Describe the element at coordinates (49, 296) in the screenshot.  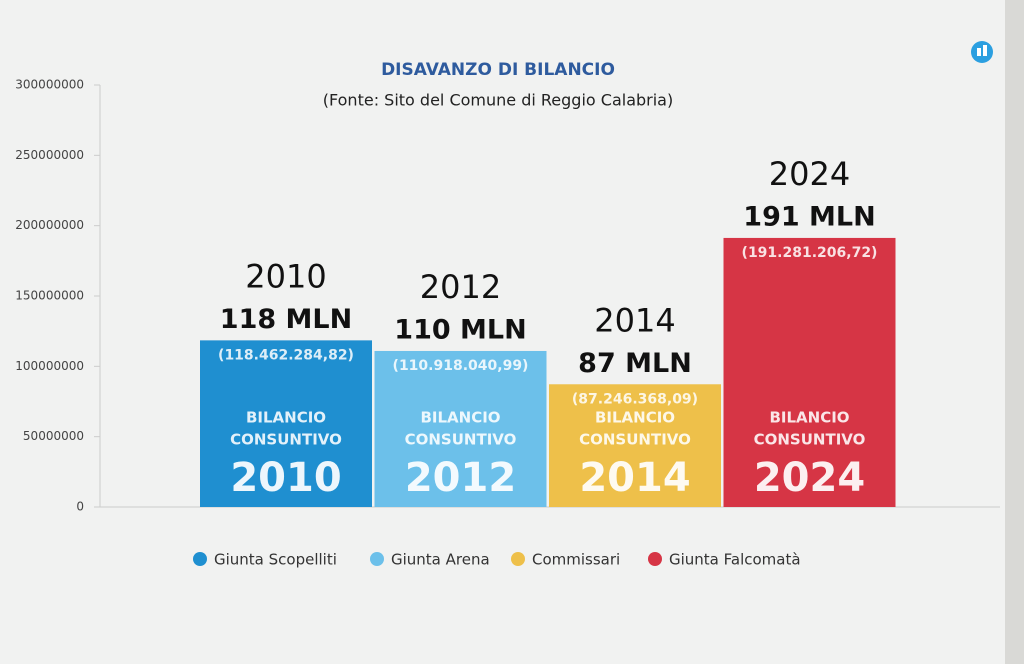
I see `y-tick-label: 150000000` at that location.